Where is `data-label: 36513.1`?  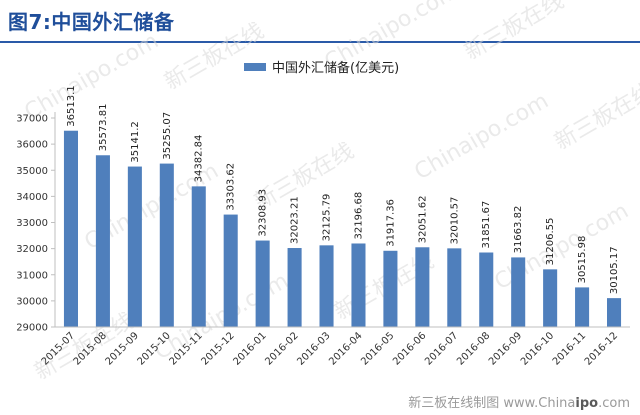
data-label: 36513.1 is located at coordinates (71, 105).